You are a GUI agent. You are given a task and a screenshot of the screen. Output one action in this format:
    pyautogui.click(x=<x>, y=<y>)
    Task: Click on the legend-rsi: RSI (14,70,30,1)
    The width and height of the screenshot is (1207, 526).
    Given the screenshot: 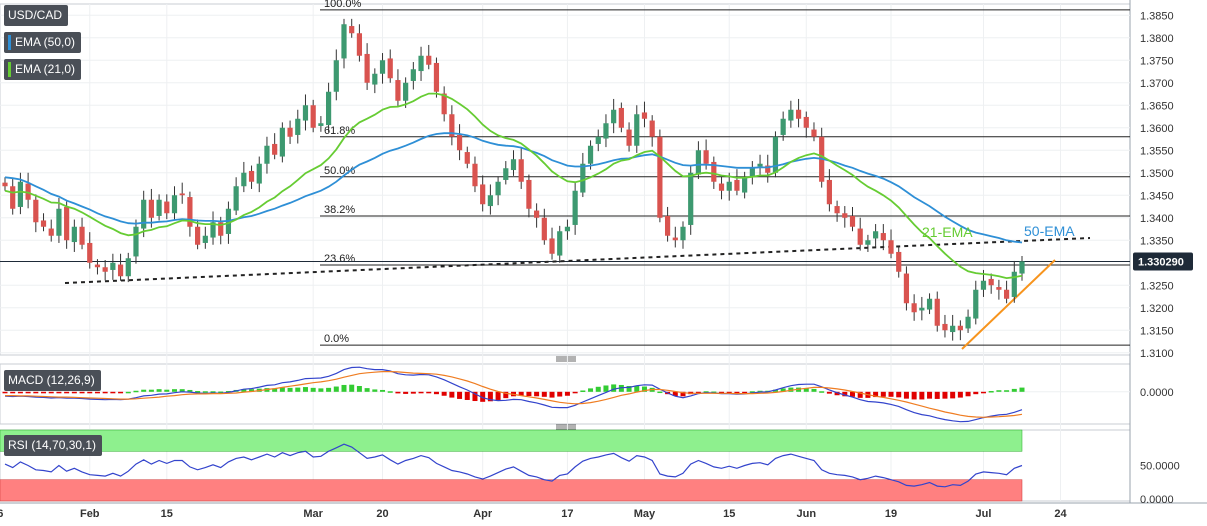 What is the action you would take?
    pyautogui.click(x=53, y=445)
    